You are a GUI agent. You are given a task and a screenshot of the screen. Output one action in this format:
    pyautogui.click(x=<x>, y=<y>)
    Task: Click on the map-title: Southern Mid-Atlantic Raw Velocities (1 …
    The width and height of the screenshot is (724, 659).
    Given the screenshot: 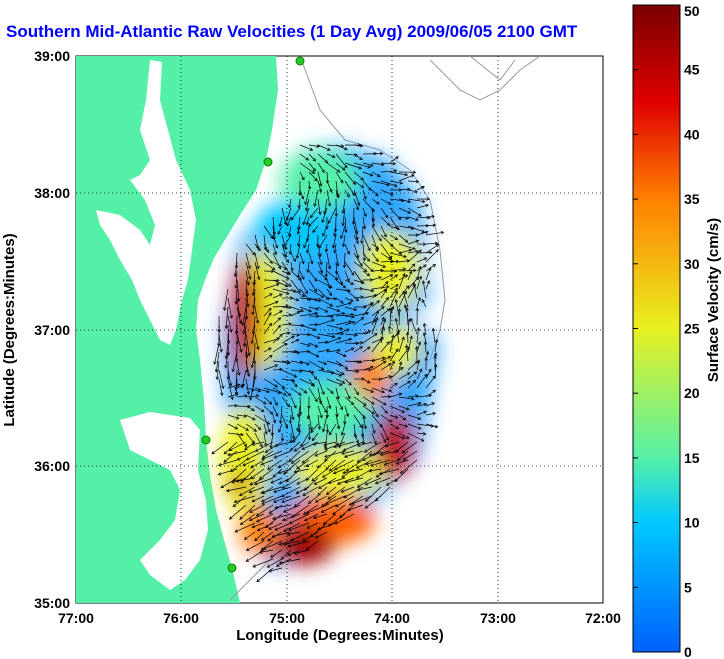 What is the action you would take?
    pyautogui.click(x=292, y=31)
    